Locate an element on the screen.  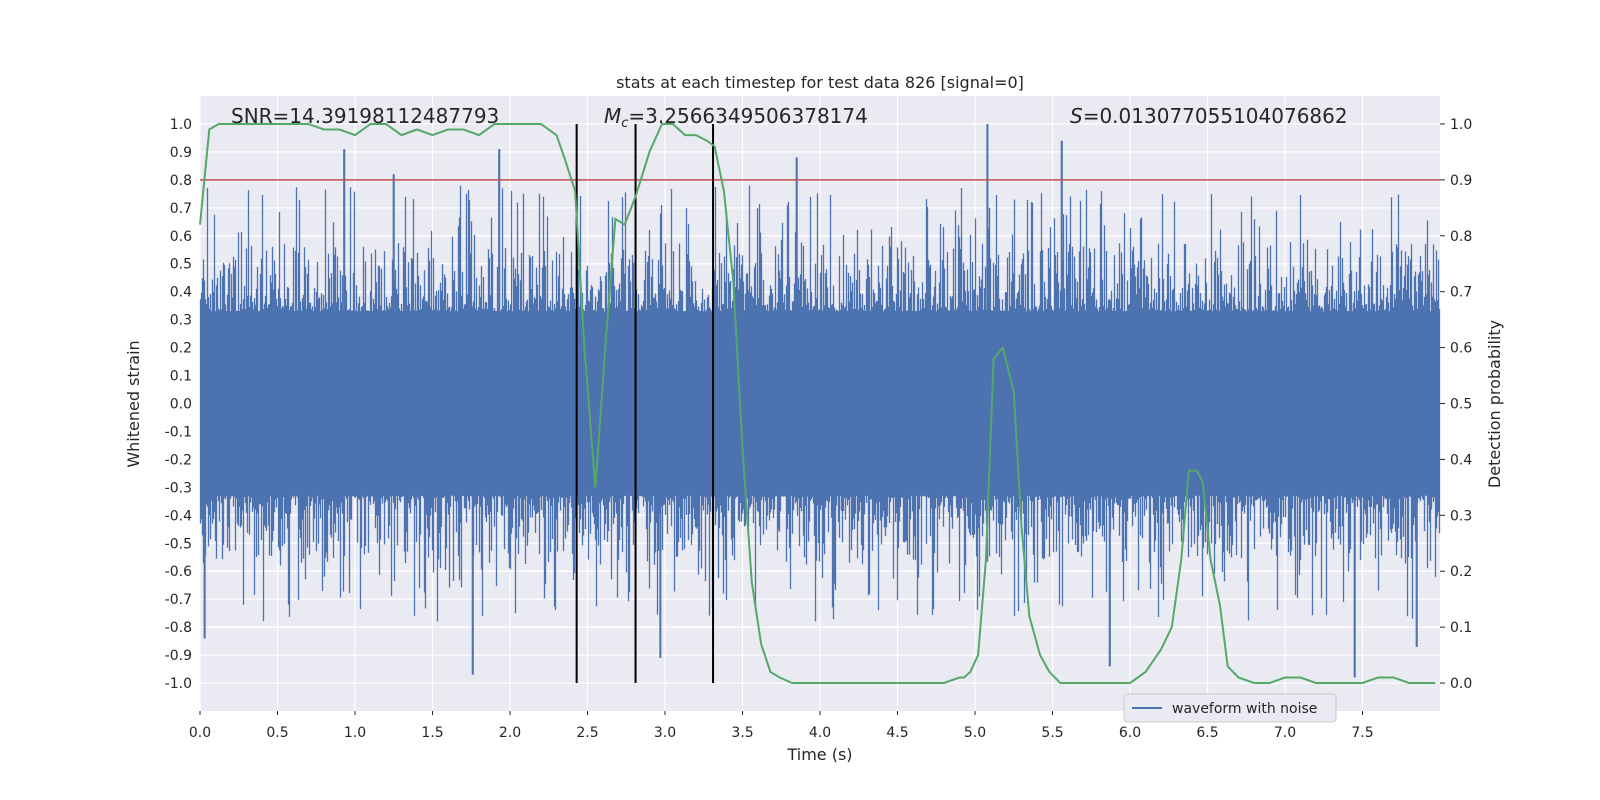
y2-tick-label: 0.3 is located at coordinates (1461, 516).